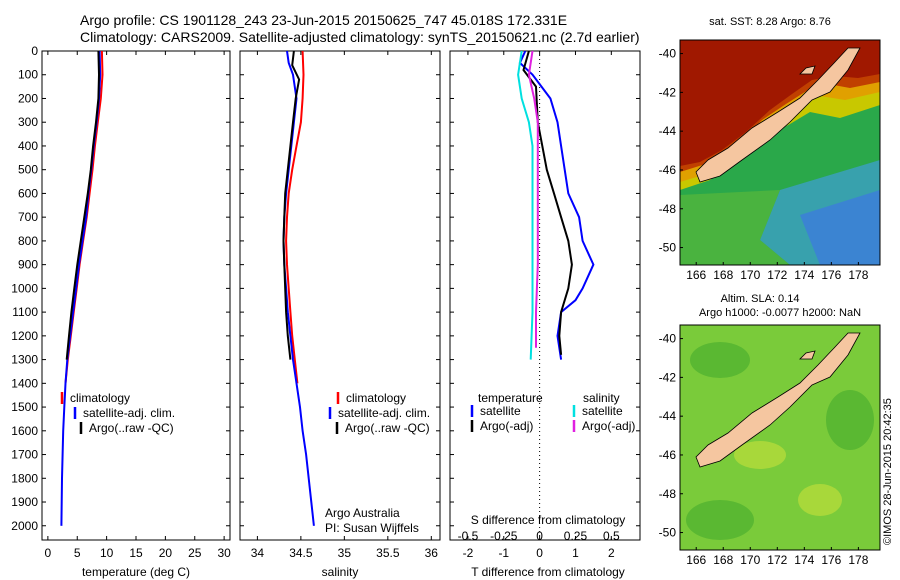 The image size is (900, 580). I want to click on legend-temperature-title: temperature, so click(510, 398).